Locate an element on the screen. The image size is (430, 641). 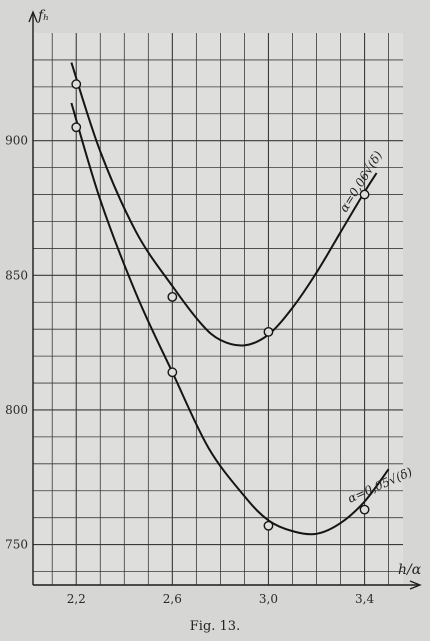
x-tick-label: 2,2 is located at coordinates (76, 599).